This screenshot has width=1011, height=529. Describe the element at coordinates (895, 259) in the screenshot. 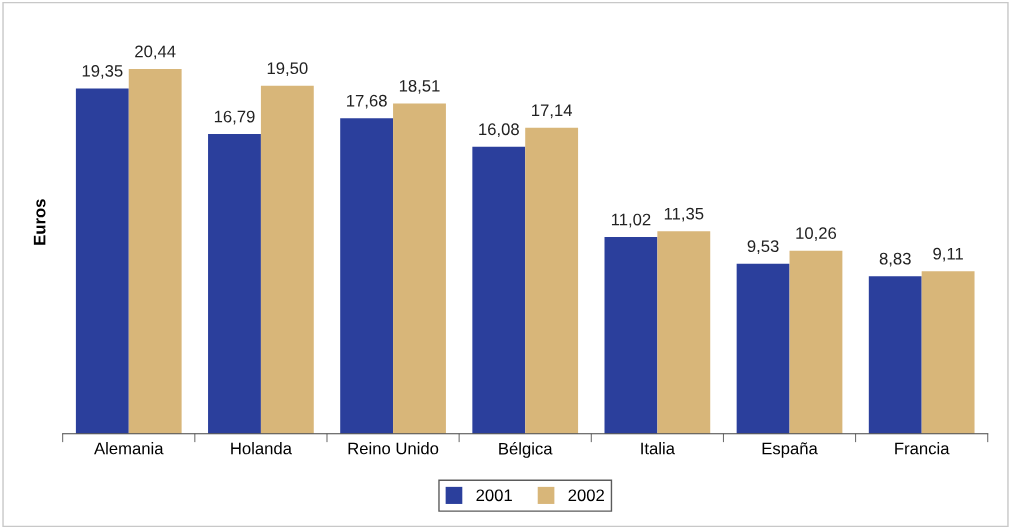

I see `data-label: 8,83` at that location.